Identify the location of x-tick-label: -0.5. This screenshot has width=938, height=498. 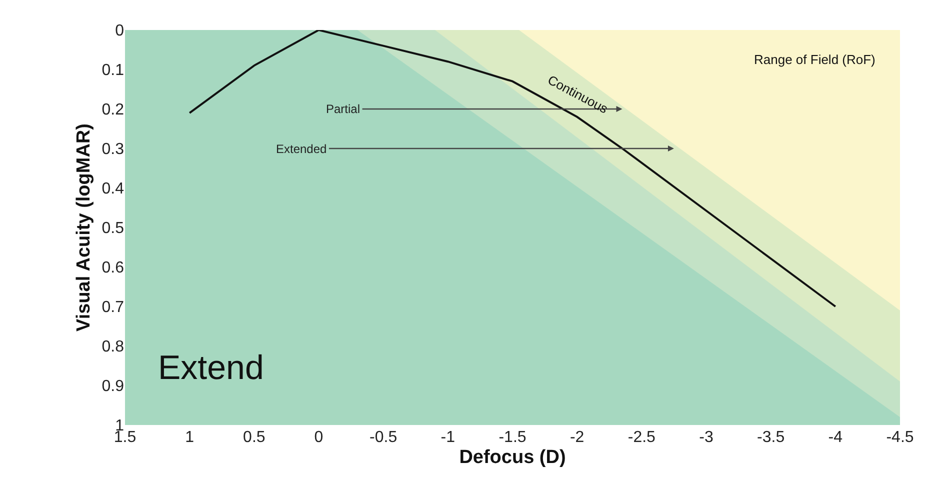
(384, 437).